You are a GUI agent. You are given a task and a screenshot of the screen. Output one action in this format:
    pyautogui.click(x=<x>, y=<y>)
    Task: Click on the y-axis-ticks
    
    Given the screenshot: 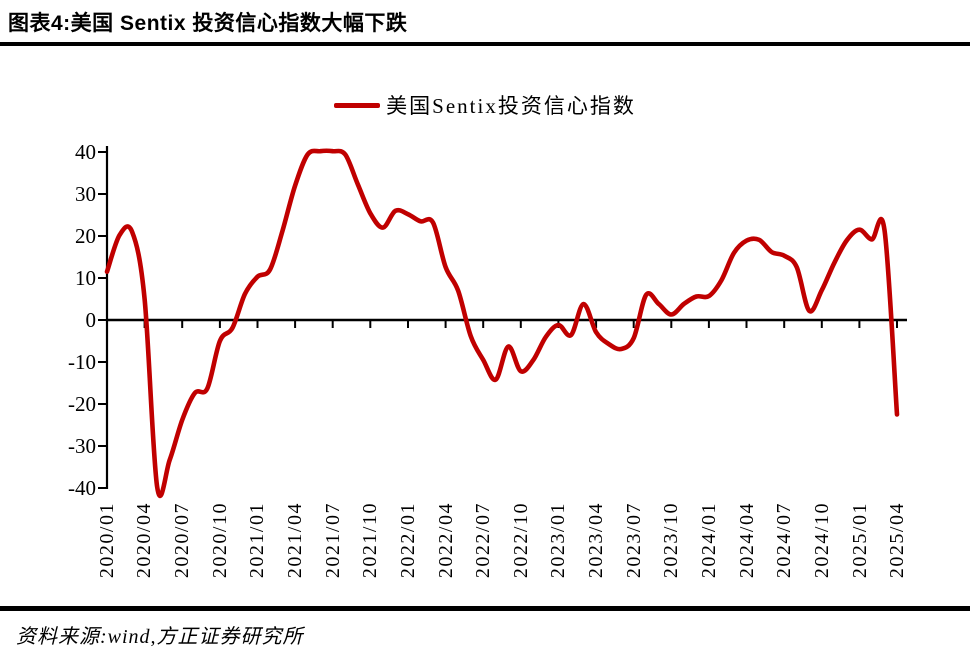 What is the action you would take?
    pyautogui.click(x=102, y=320)
    